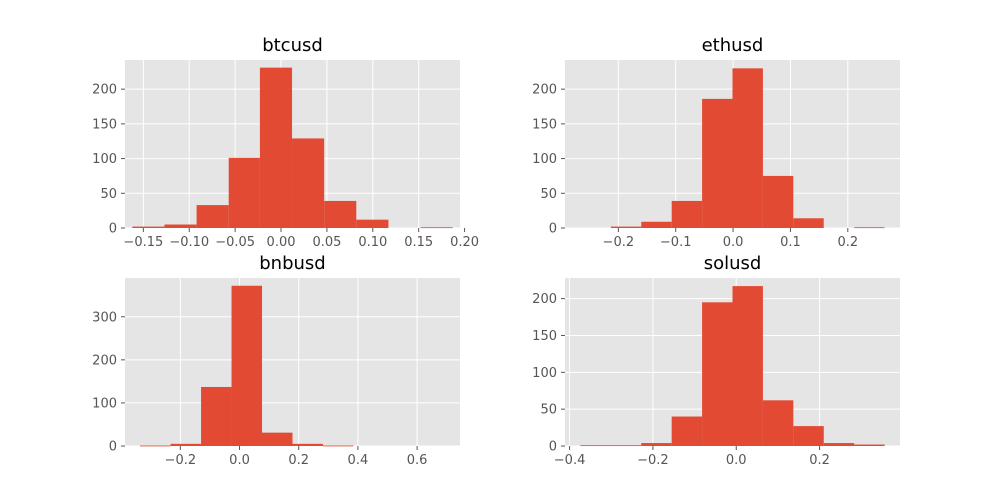 The image size is (1000, 500). What do you see at coordinates (464, 242) in the screenshot?
I see `x-tick-label: 0.20` at bounding box center [464, 242].